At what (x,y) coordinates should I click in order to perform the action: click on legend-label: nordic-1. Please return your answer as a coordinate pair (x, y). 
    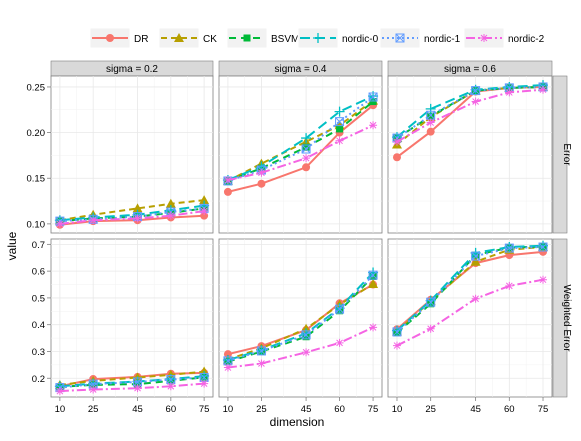
    Looking at the image, I should click on (442, 39).